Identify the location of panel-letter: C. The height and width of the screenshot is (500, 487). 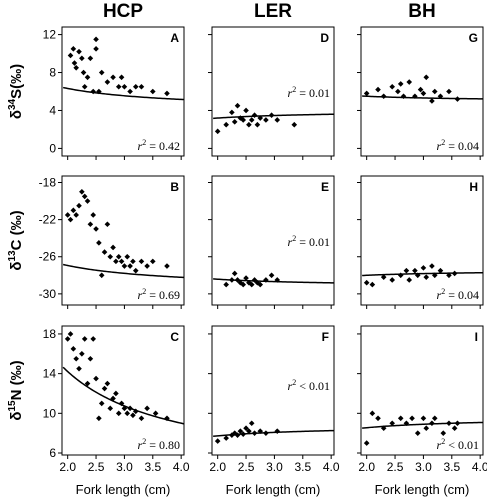
(174, 337).